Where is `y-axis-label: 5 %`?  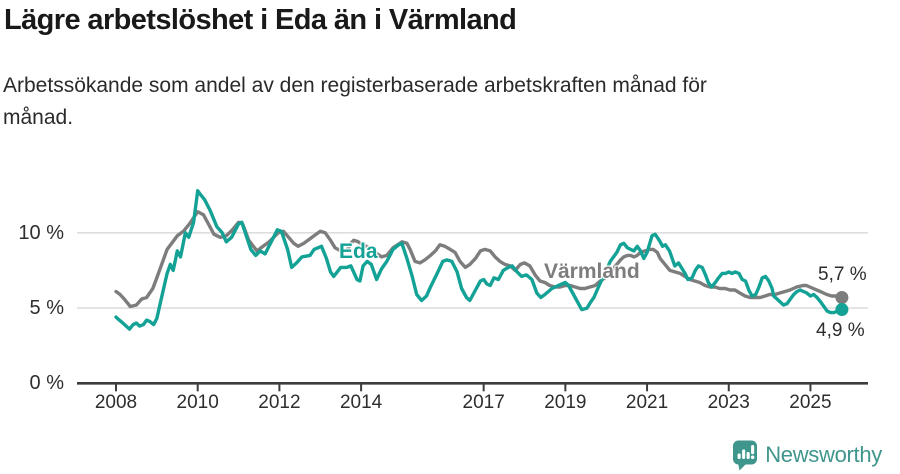 y-axis-label: 5 % is located at coordinates (46, 308).